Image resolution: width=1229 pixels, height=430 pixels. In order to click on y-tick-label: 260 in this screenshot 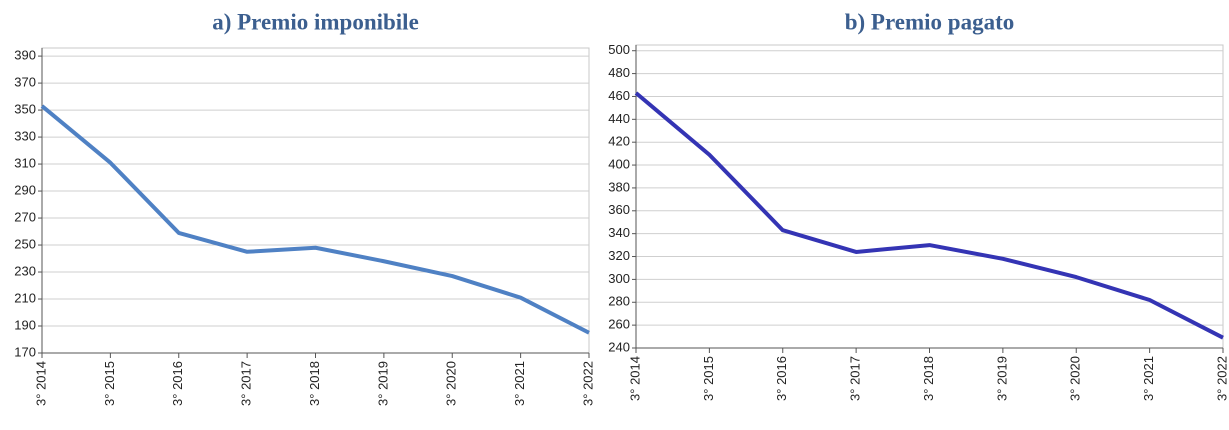, I will do `click(619, 324)`.